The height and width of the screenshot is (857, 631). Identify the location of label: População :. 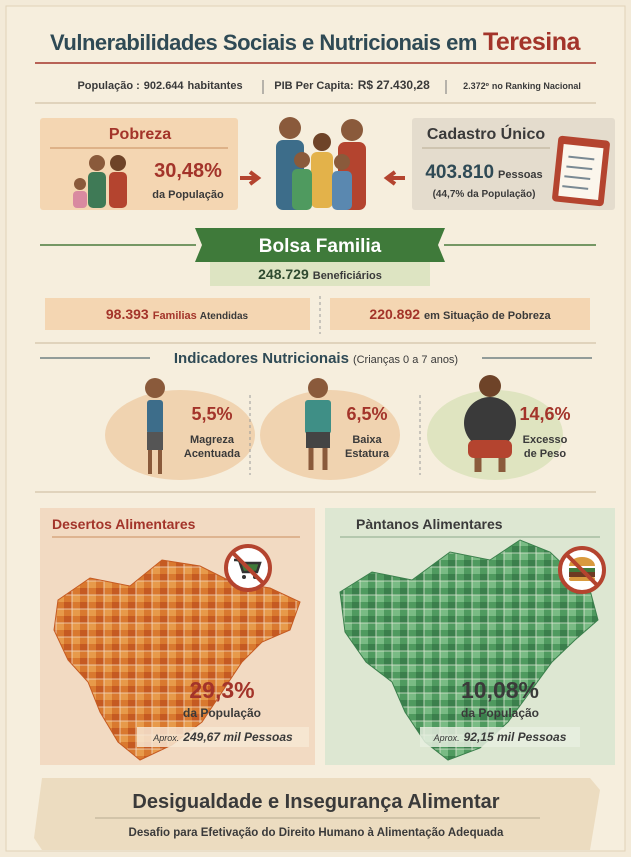
(108, 86).